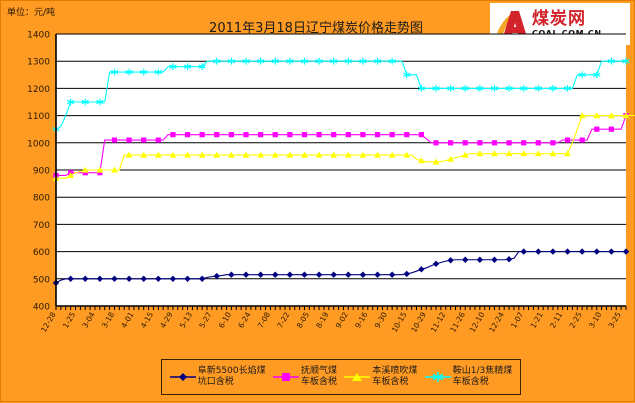 The image size is (635, 403). Describe the element at coordinates (576, 319) in the screenshot. I see `svg-text: 2-25` at that location.